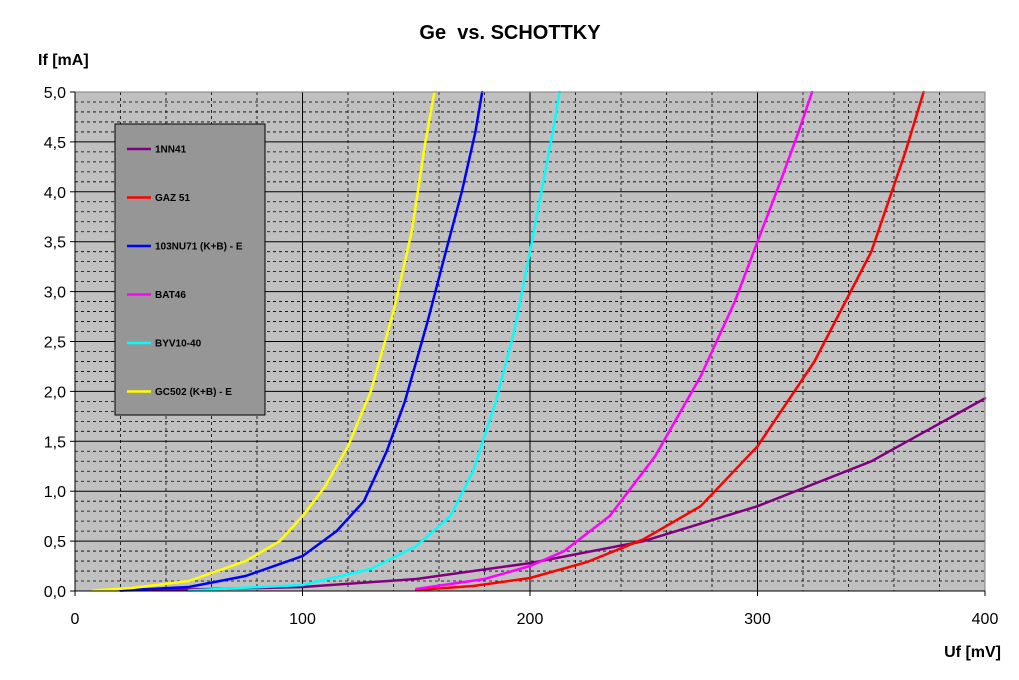 This screenshot has width=1019, height=680. What do you see at coordinates (75, 619) in the screenshot?
I see `x-tick-label: 0` at bounding box center [75, 619].